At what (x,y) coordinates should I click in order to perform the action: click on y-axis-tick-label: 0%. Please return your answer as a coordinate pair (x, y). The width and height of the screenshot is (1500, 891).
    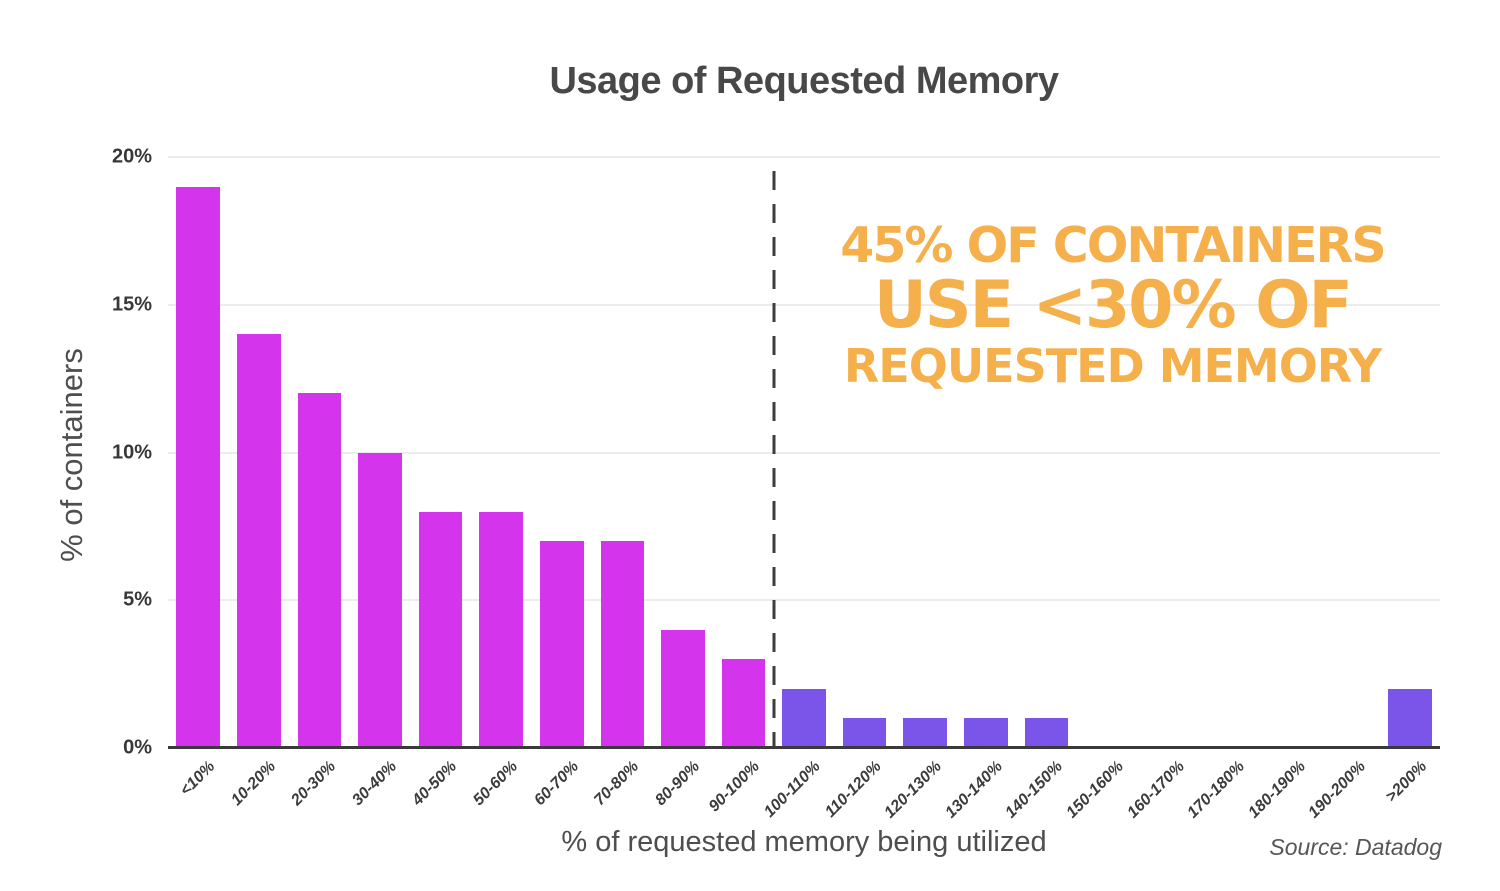
    Looking at the image, I should click on (137, 747).